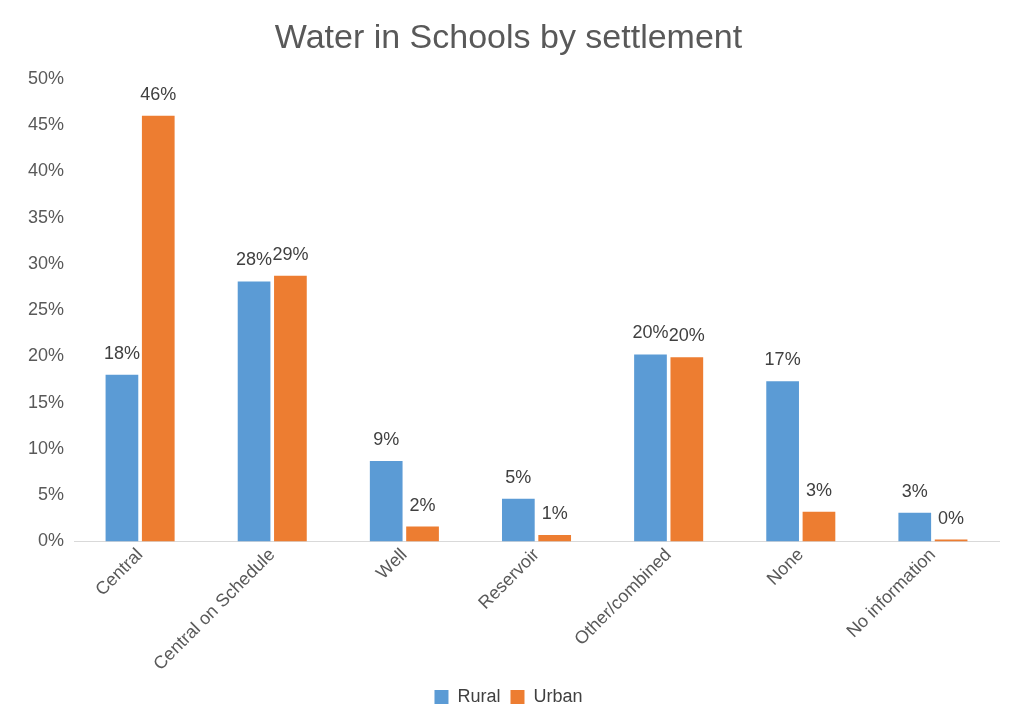 The image size is (1027, 724). What do you see at coordinates (508, 35) in the screenshot?
I see `chart-title: Water in Schools by settlement` at bounding box center [508, 35].